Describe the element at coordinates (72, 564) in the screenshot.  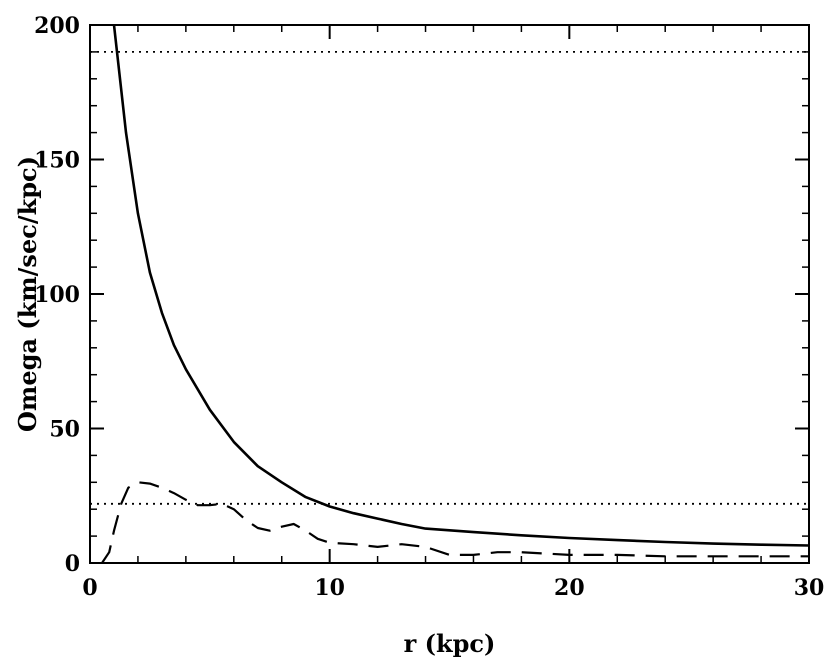
I see `y-tick-label: 0` at that location.